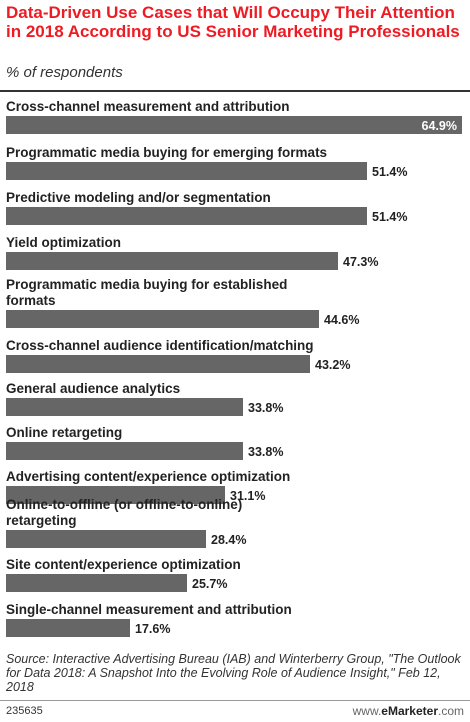  What do you see at coordinates (138, 197) in the screenshot?
I see `category-label: Predictive modeling and/or segmentation` at bounding box center [138, 197].